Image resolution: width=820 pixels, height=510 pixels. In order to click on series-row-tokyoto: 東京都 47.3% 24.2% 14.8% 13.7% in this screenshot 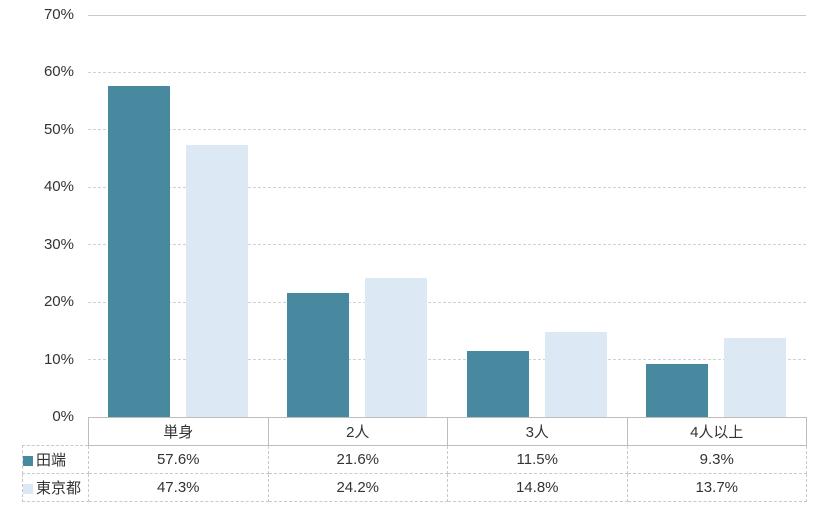, I will do `click(414, 487)`.